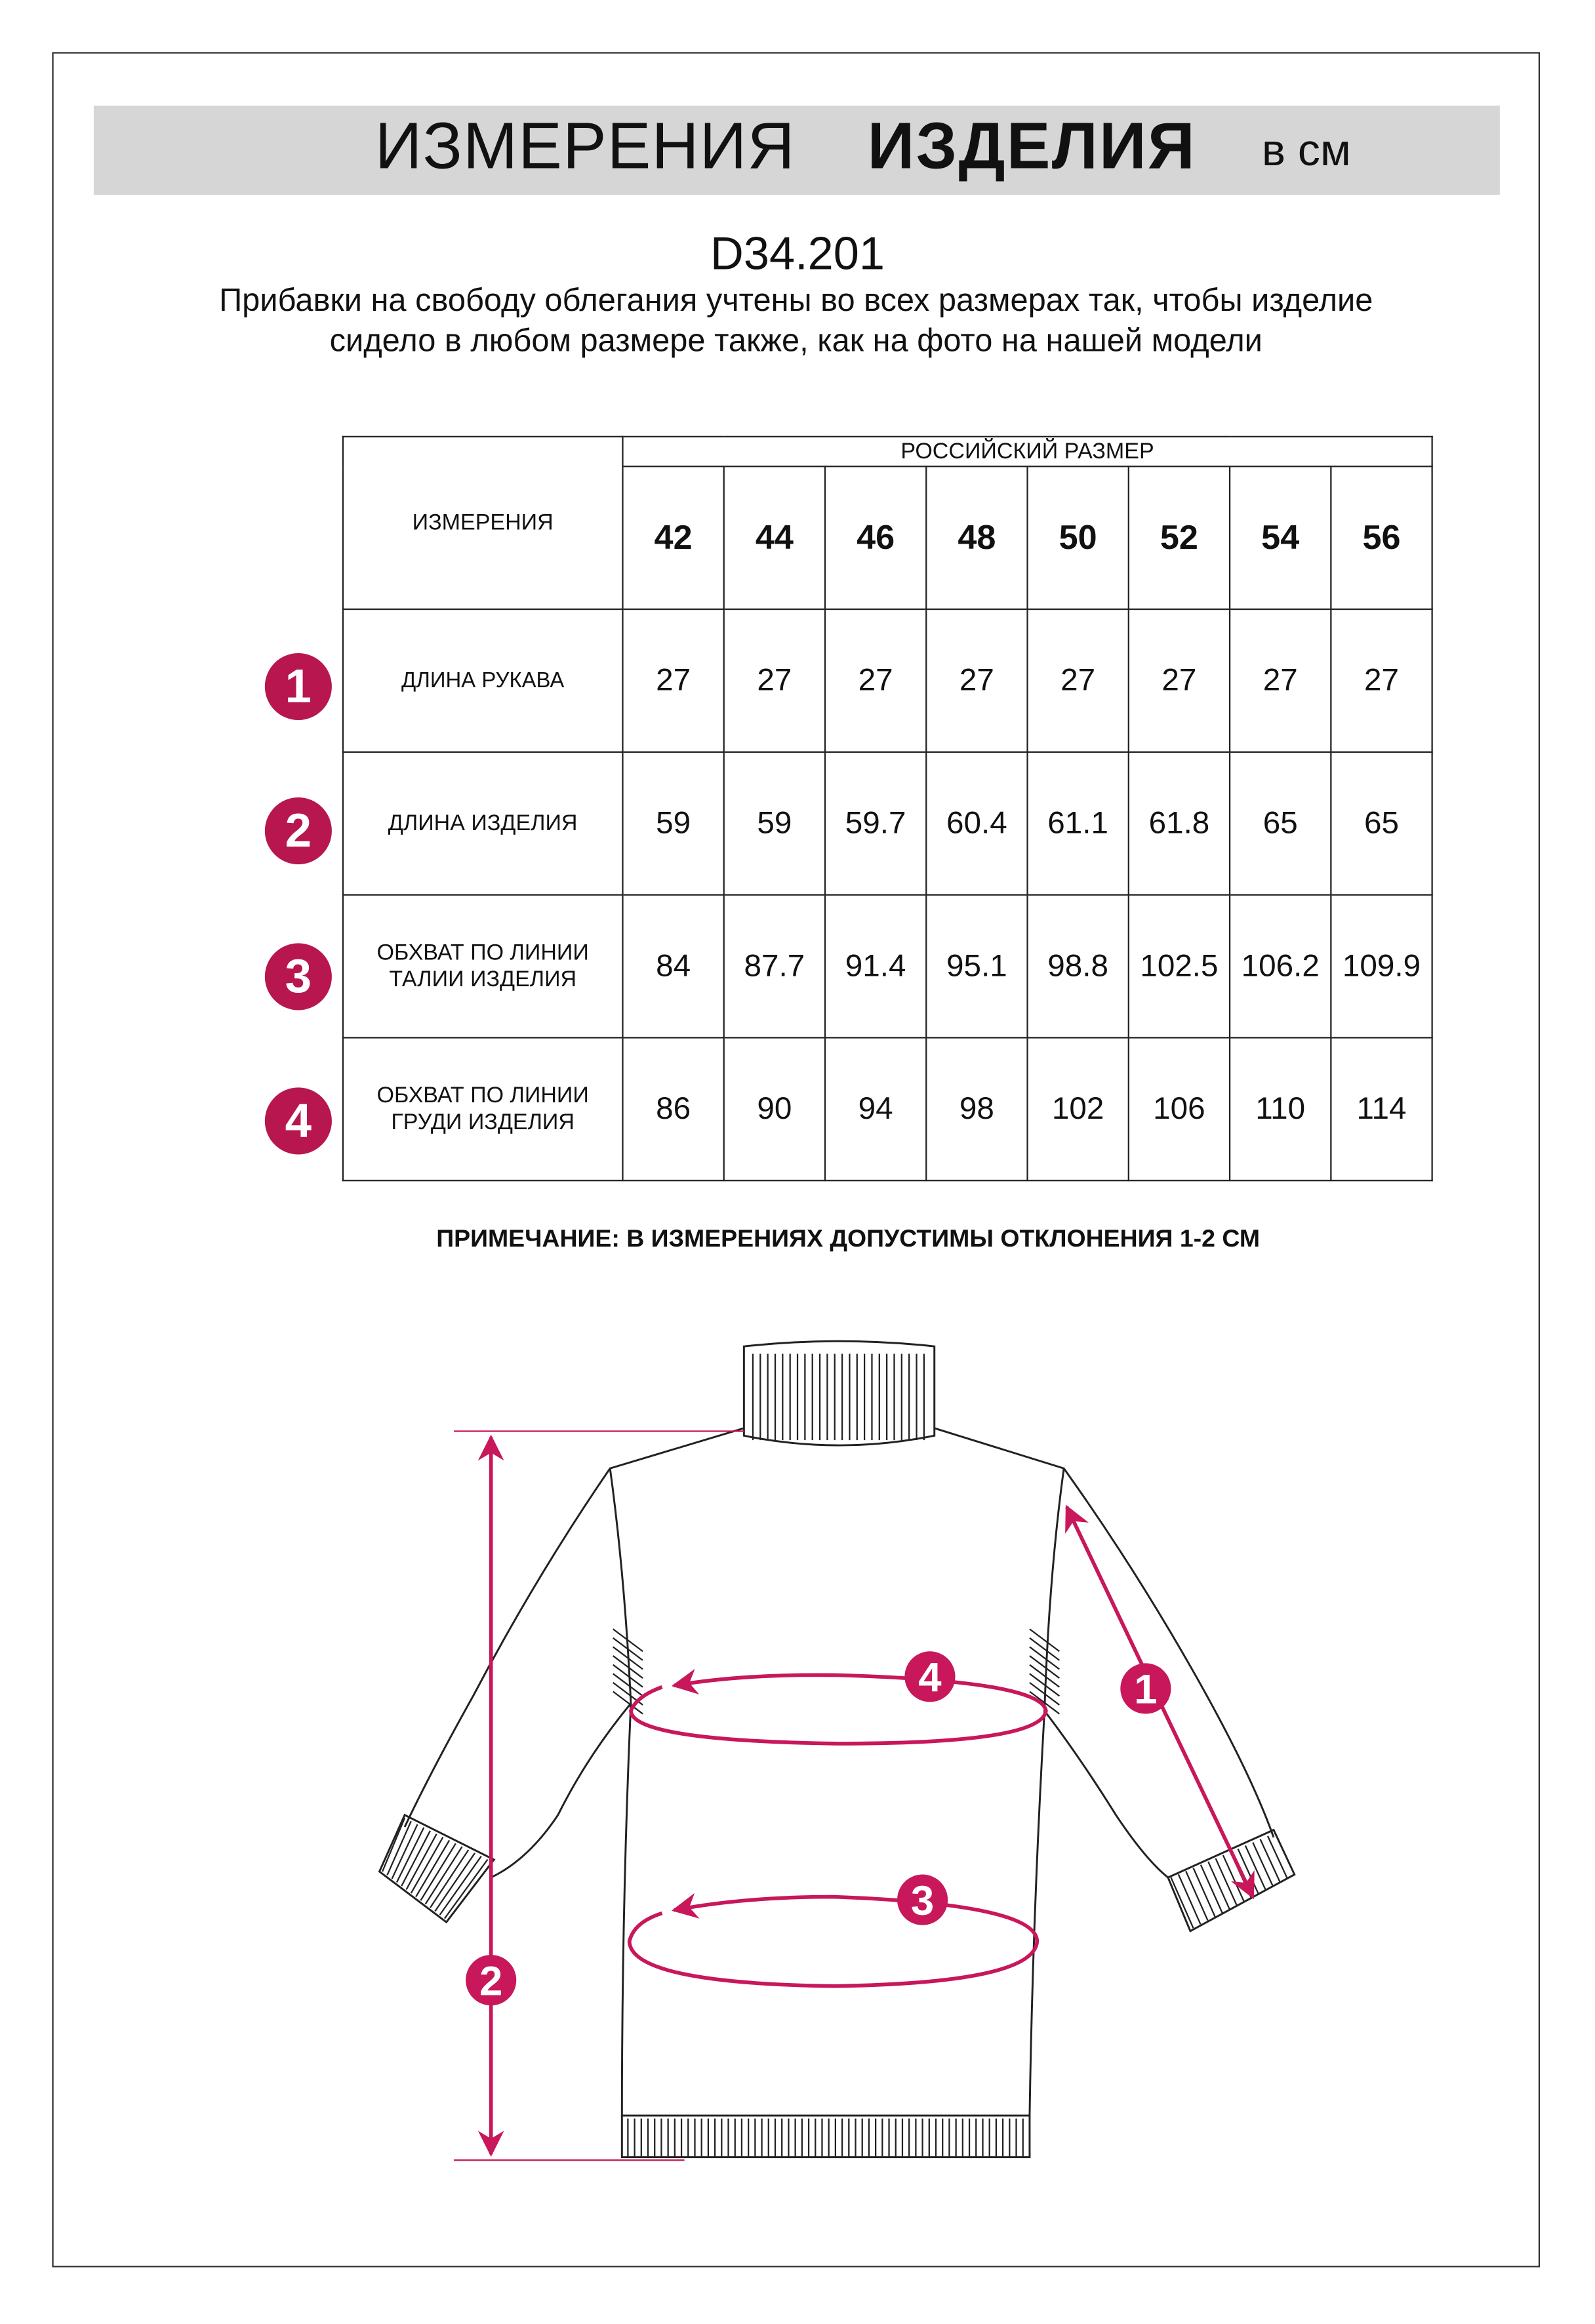 Image resolution: width=1595 pixels, height=2324 pixels. I want to click on diagram-markers: 1 2 3 4, so click(818, 1828).